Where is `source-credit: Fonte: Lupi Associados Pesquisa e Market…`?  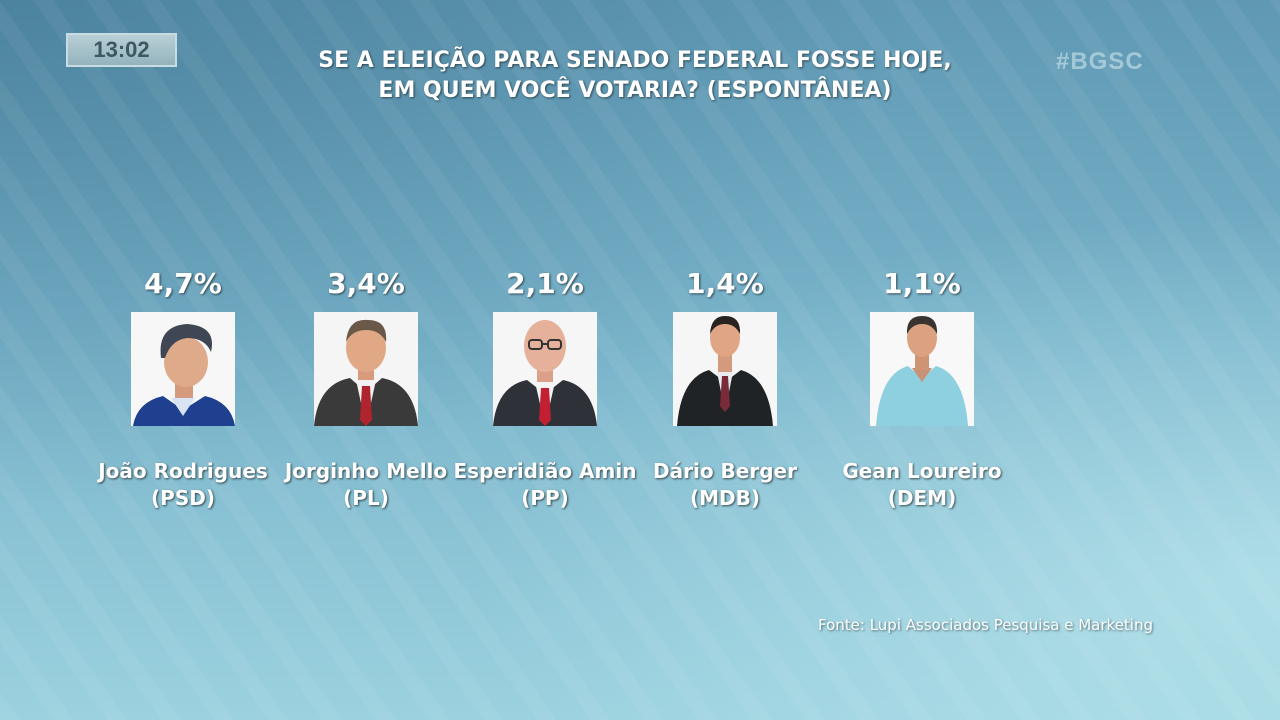 source-credit: Fonte: Lupi Associados Pesquisa e Market… is located at coordinates (986, 625).